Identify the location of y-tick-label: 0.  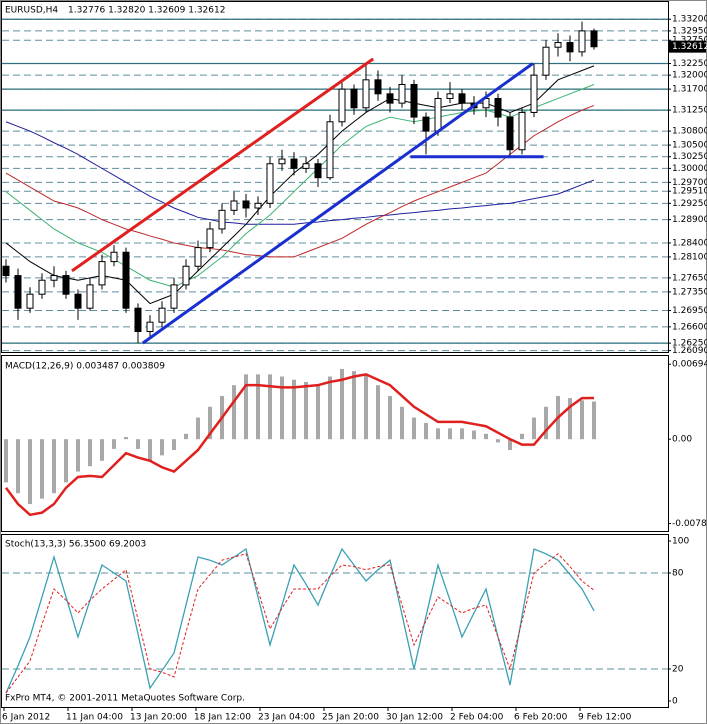
(675, 701).